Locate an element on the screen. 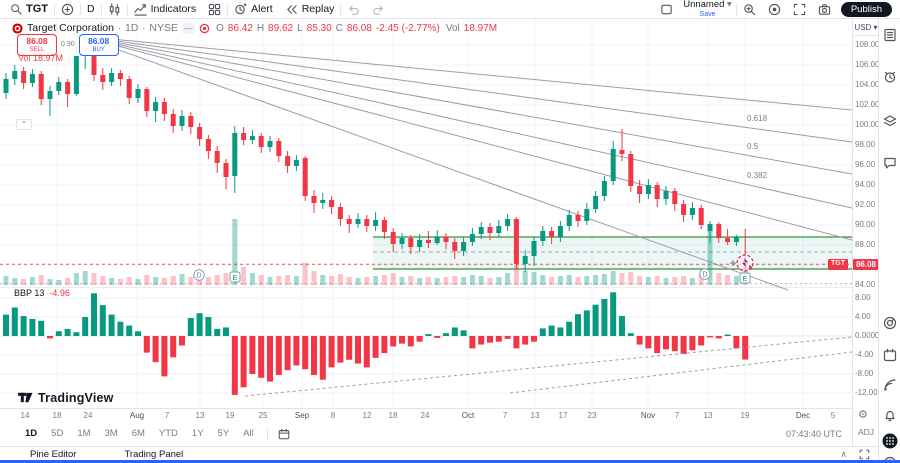 This screenshot has width=900, height=463. layout-name-button: Unnamed ▾ Save is located at coordinates (707, 9).